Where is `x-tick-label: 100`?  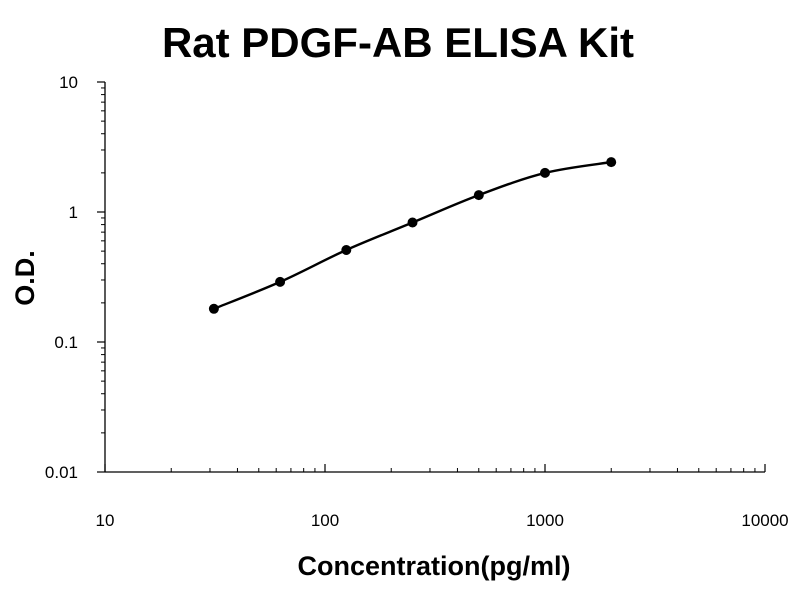
x-tick-label: 100 is located at coordinates (325, 520).